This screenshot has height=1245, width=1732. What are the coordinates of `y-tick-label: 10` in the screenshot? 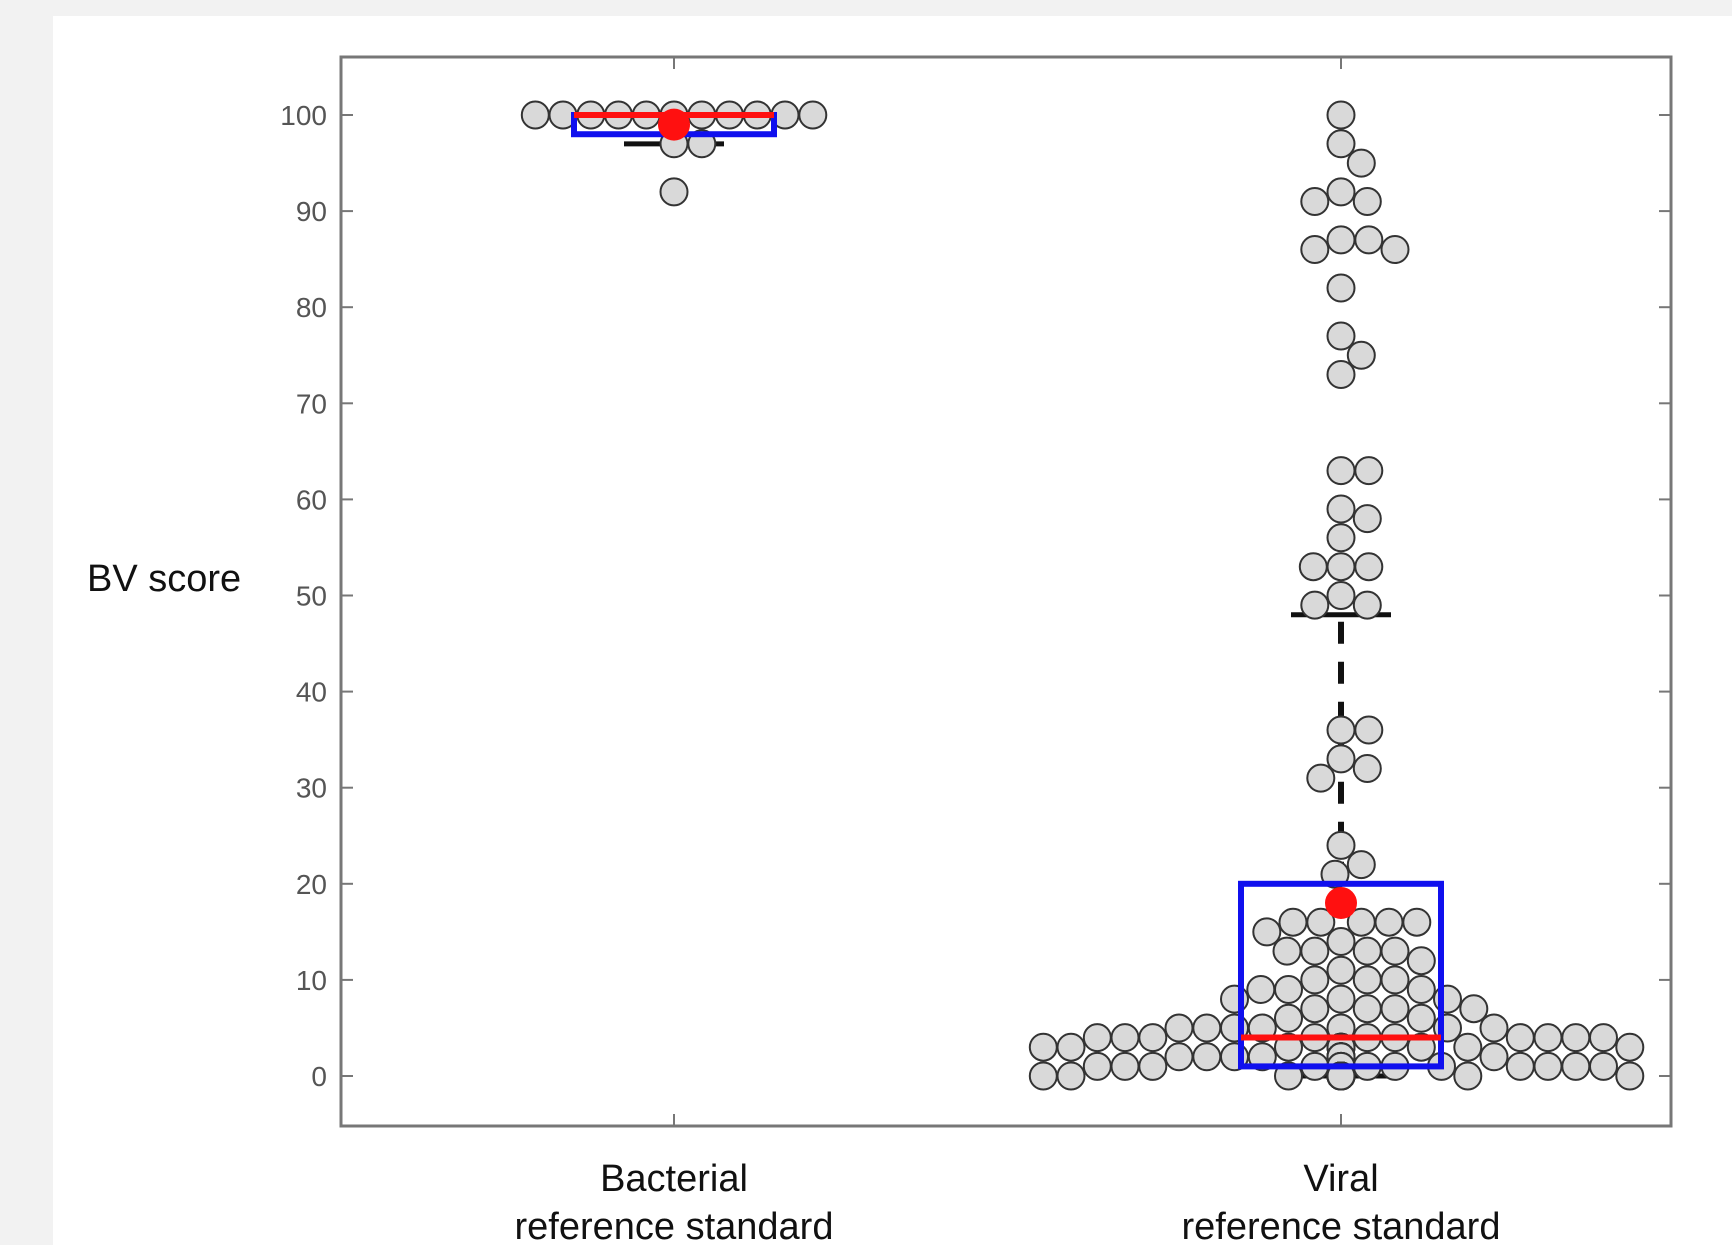 It's located at (311, 980).